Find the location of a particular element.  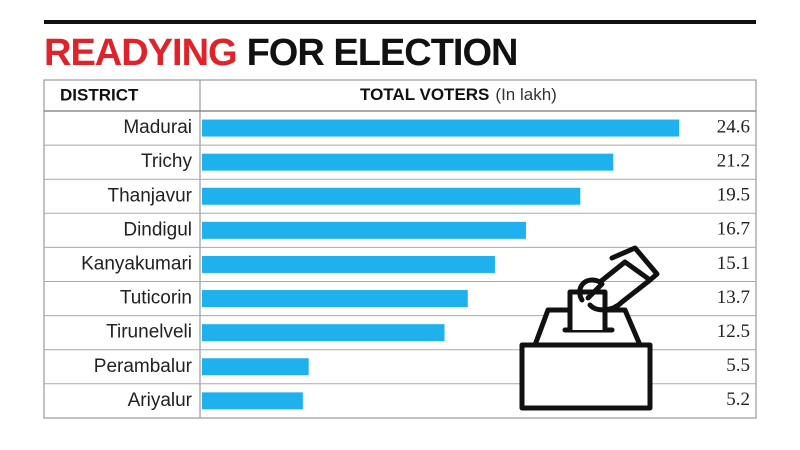

category-label: Madurai is located at coordinates (157, 127).